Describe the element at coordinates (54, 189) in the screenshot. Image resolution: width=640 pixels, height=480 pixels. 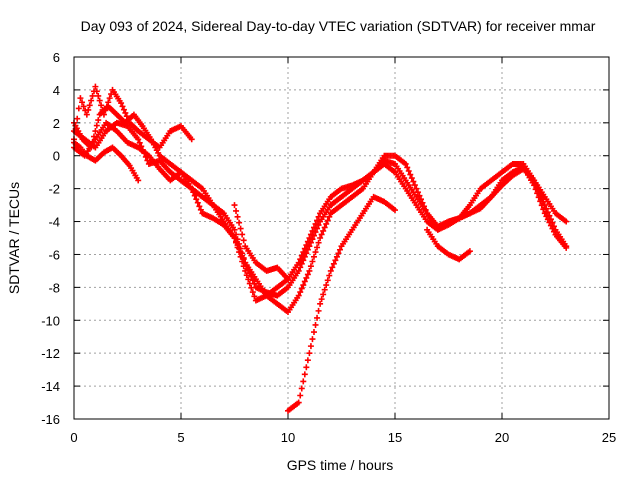
I see `y-tick-label: -2` at that location.